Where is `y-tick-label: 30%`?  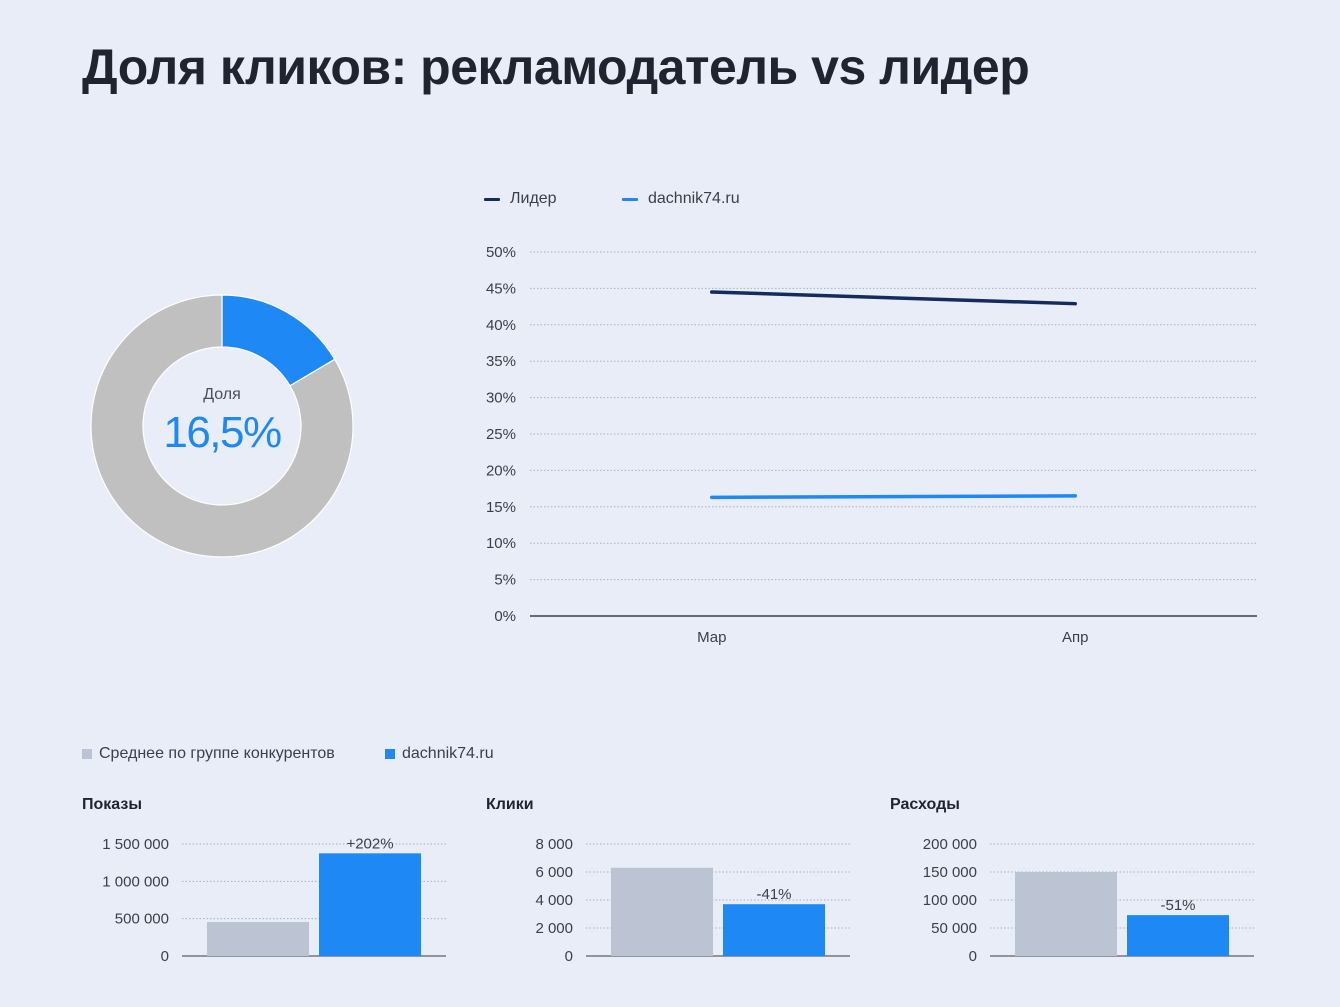
y-tick-label: 30% is located at coordinates (501, 398).